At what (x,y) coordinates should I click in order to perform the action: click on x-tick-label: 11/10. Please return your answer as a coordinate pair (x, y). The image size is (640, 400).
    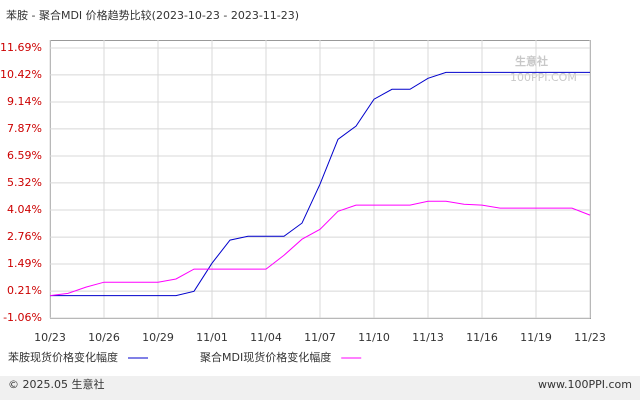
    Looking at the image, I should click on (374, 337).